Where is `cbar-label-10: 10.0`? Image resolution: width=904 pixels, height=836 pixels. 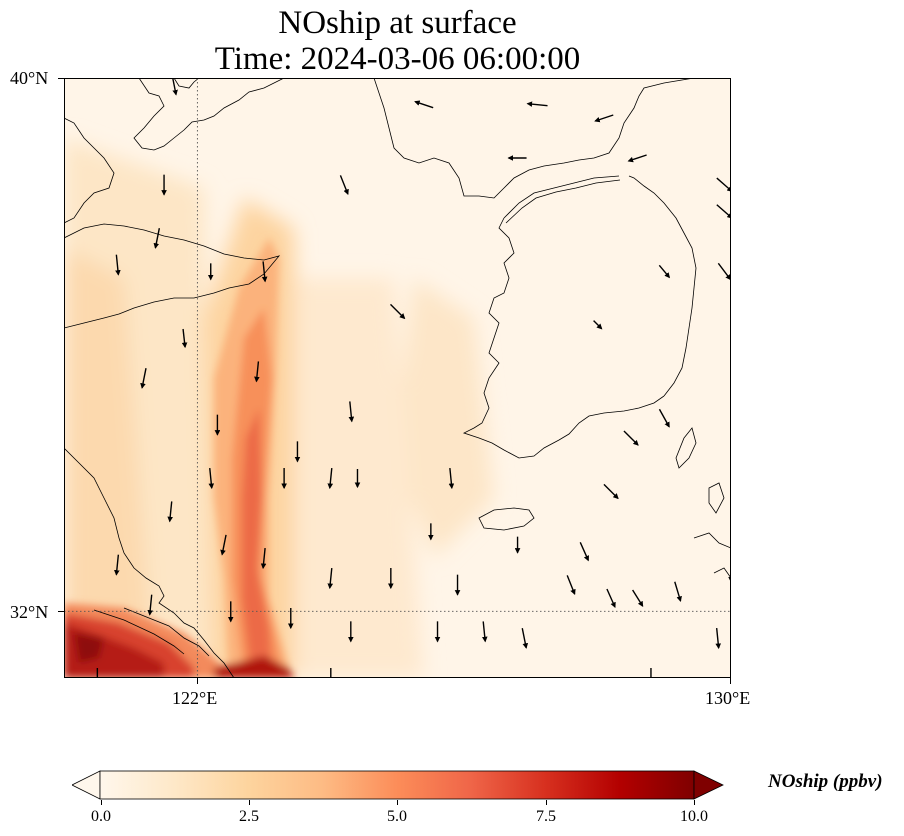
cbar-label-10: 10.0 is located at coordinates (694, 816).